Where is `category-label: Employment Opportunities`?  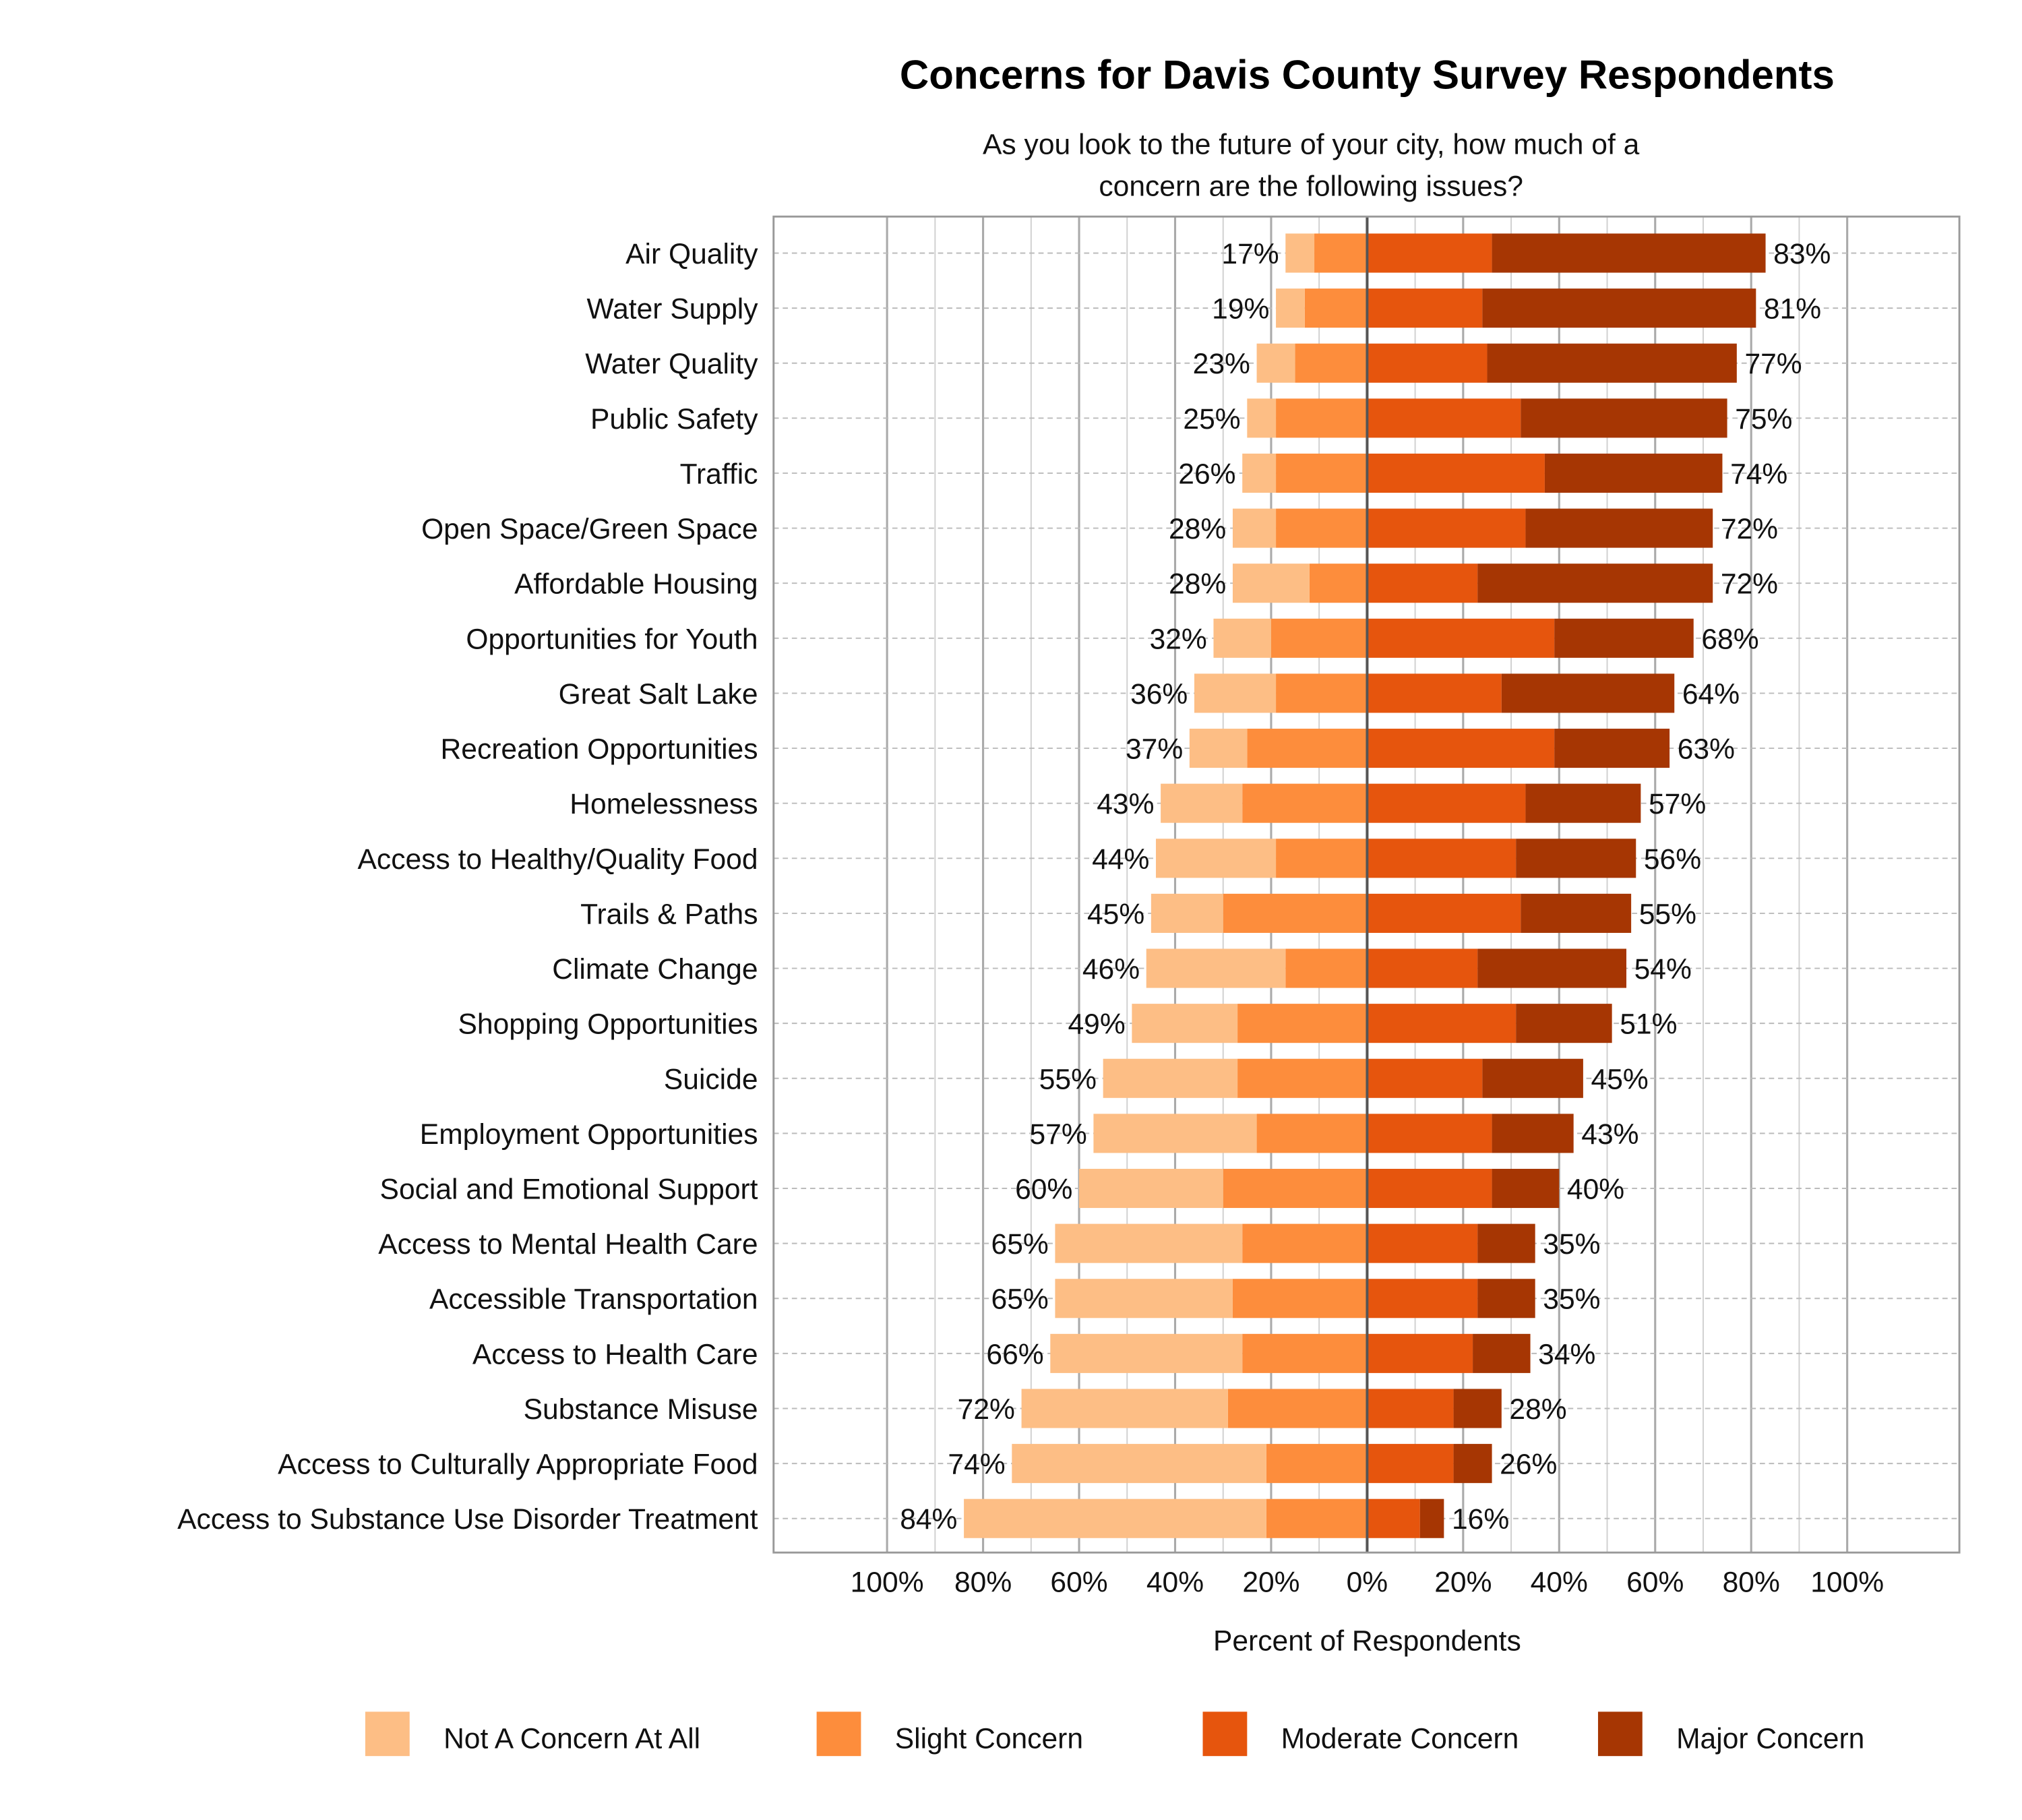
category-label: Employment Opportunities is located at coordinates (589, 1134).